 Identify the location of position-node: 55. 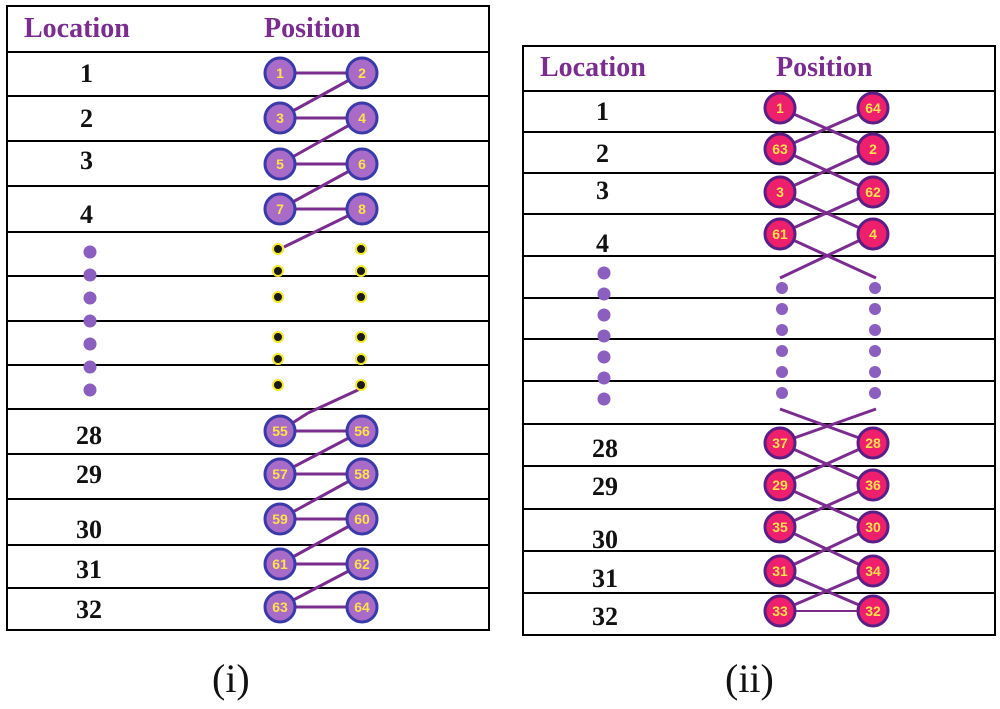
(280, 431).